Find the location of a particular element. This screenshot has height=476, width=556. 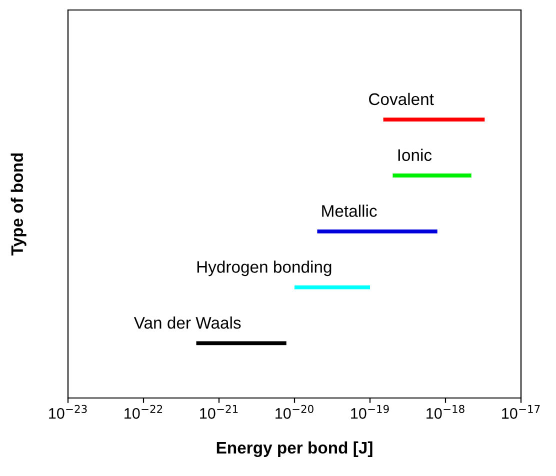

y-tick-label: Van der Waals is located at coordinates (187, 322).